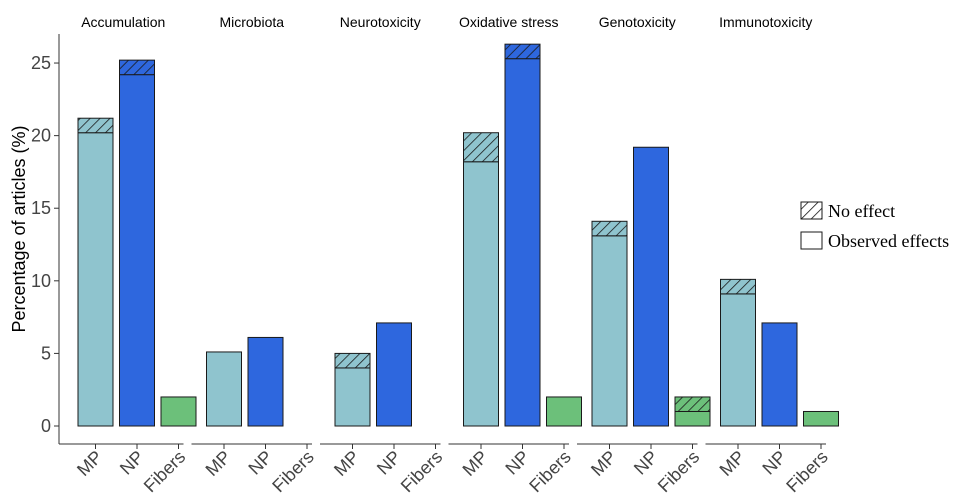 The height and width of the screenshot is (496, 971). Describe the element at coordinates (509, 22) in the screenshot. I see `panel-title: Oxidative stress` at that location.